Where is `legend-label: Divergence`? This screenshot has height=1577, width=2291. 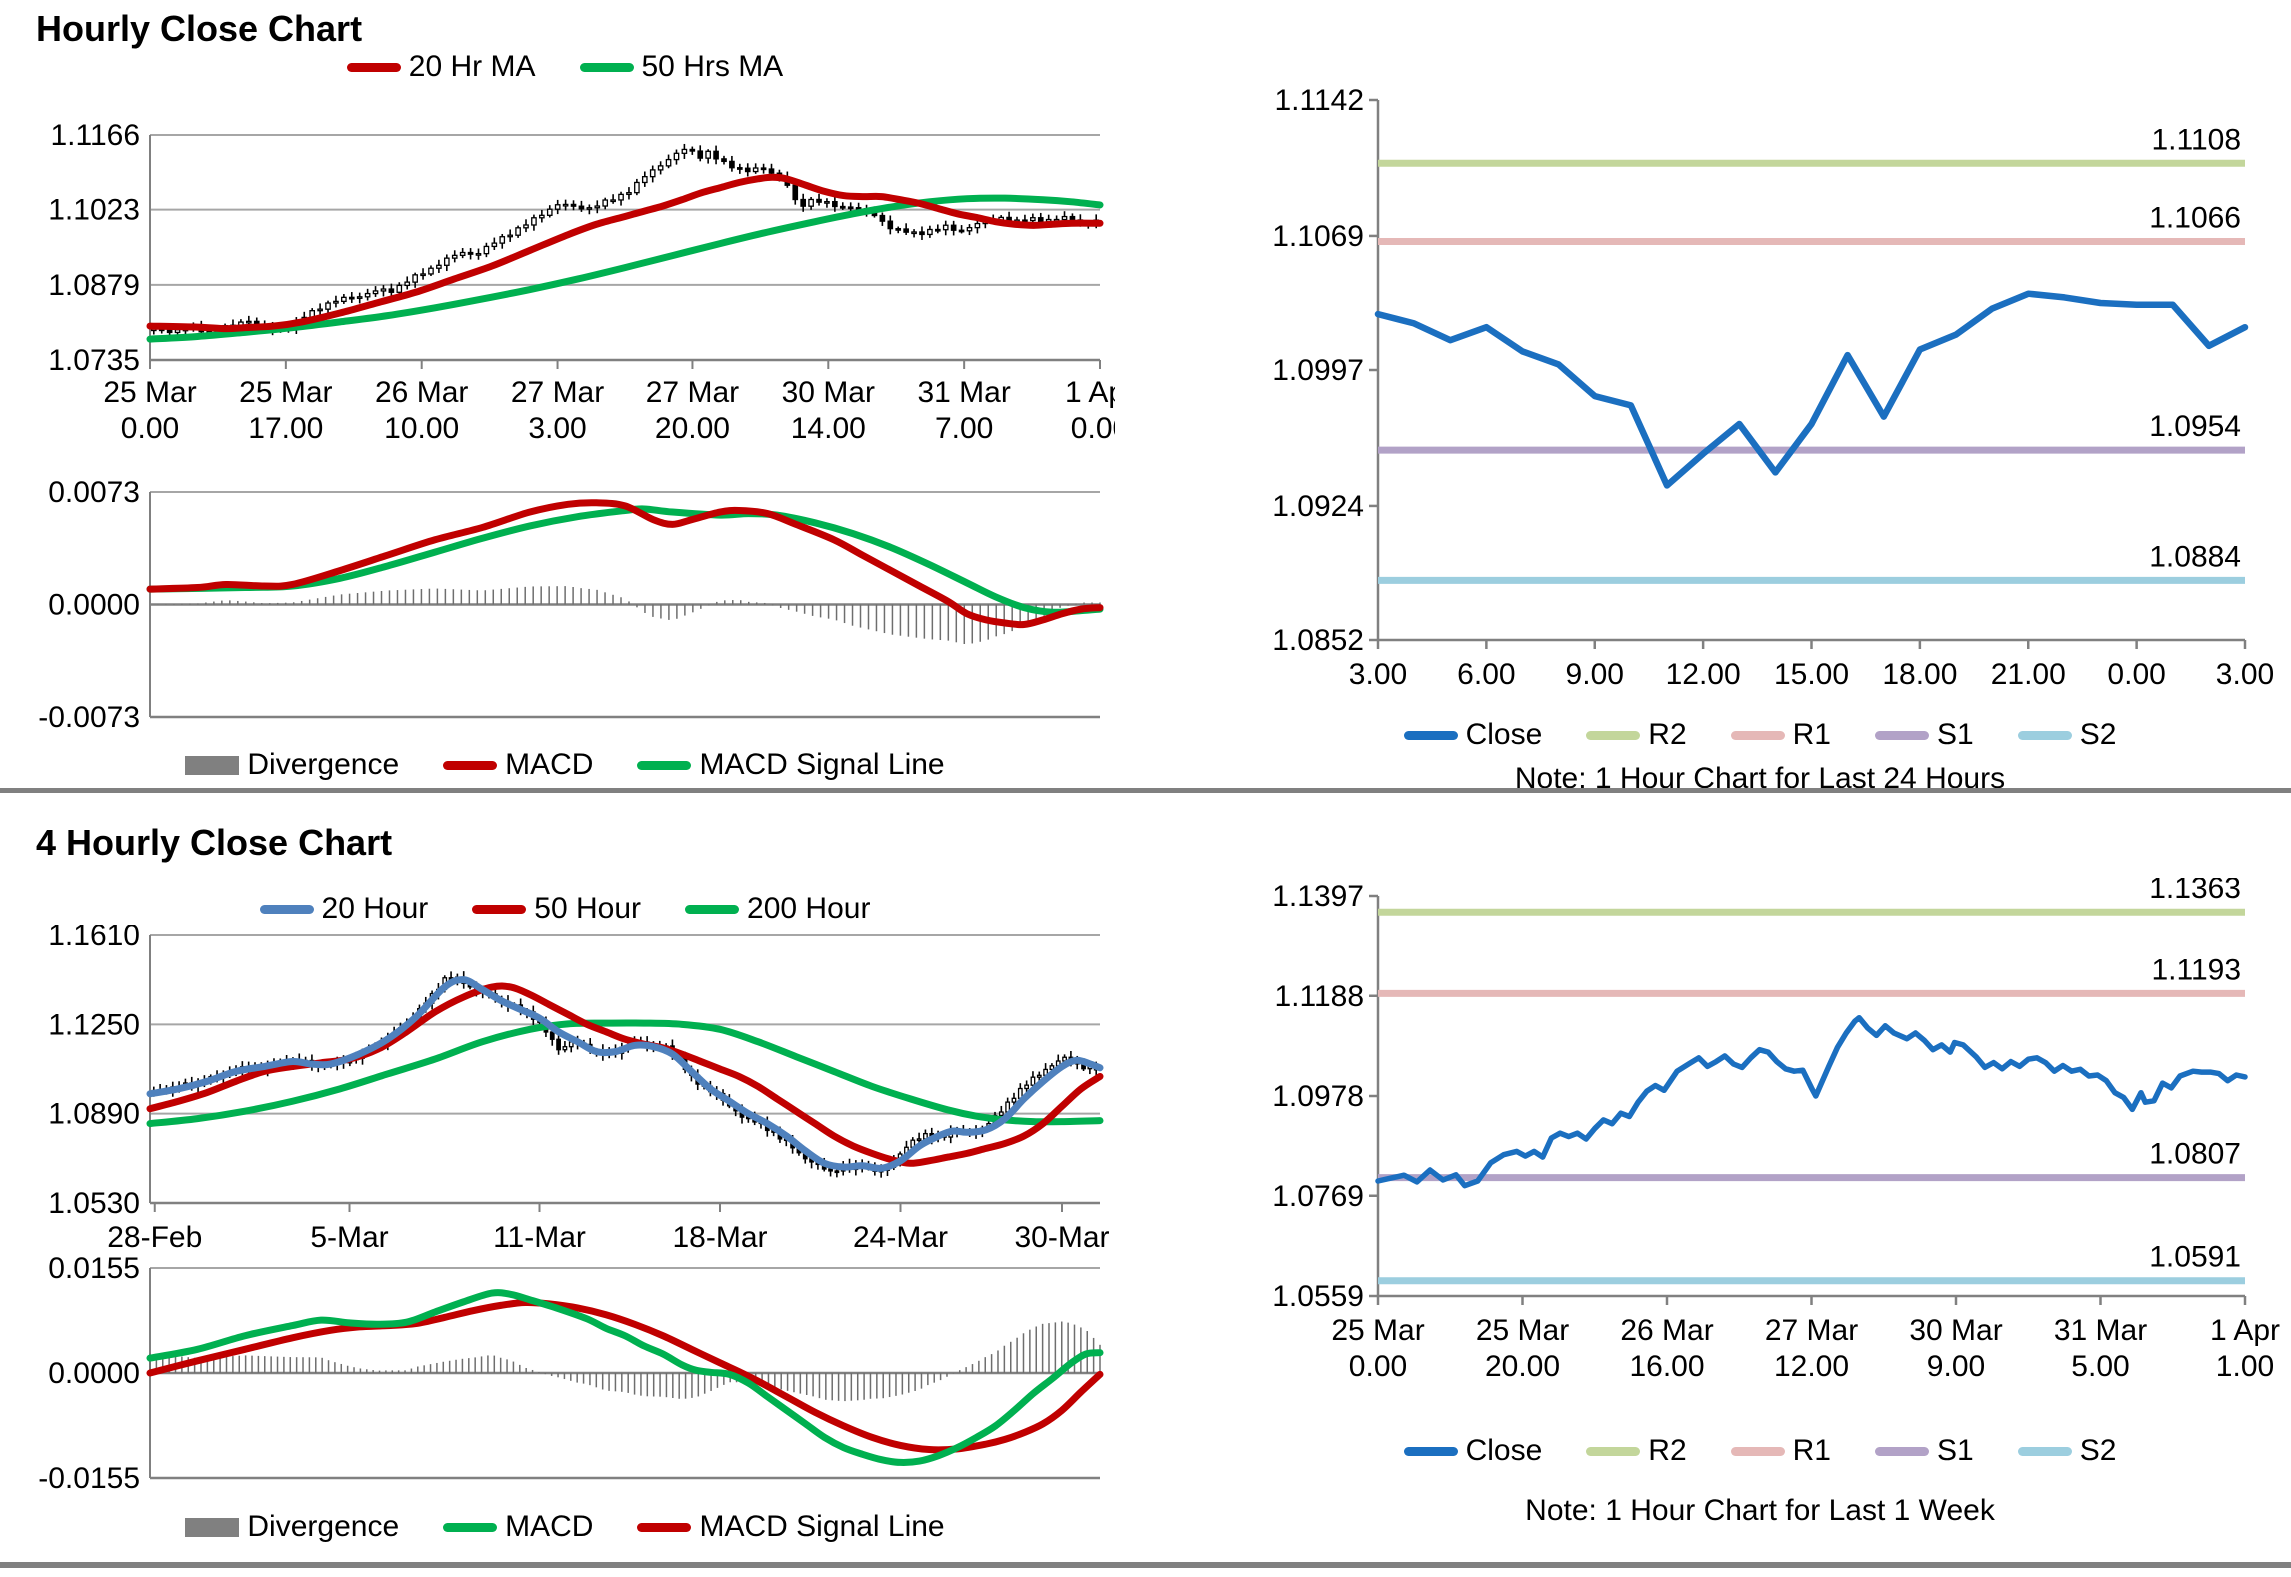
legend-label: Divergence is located at coordinates (323, 1526).